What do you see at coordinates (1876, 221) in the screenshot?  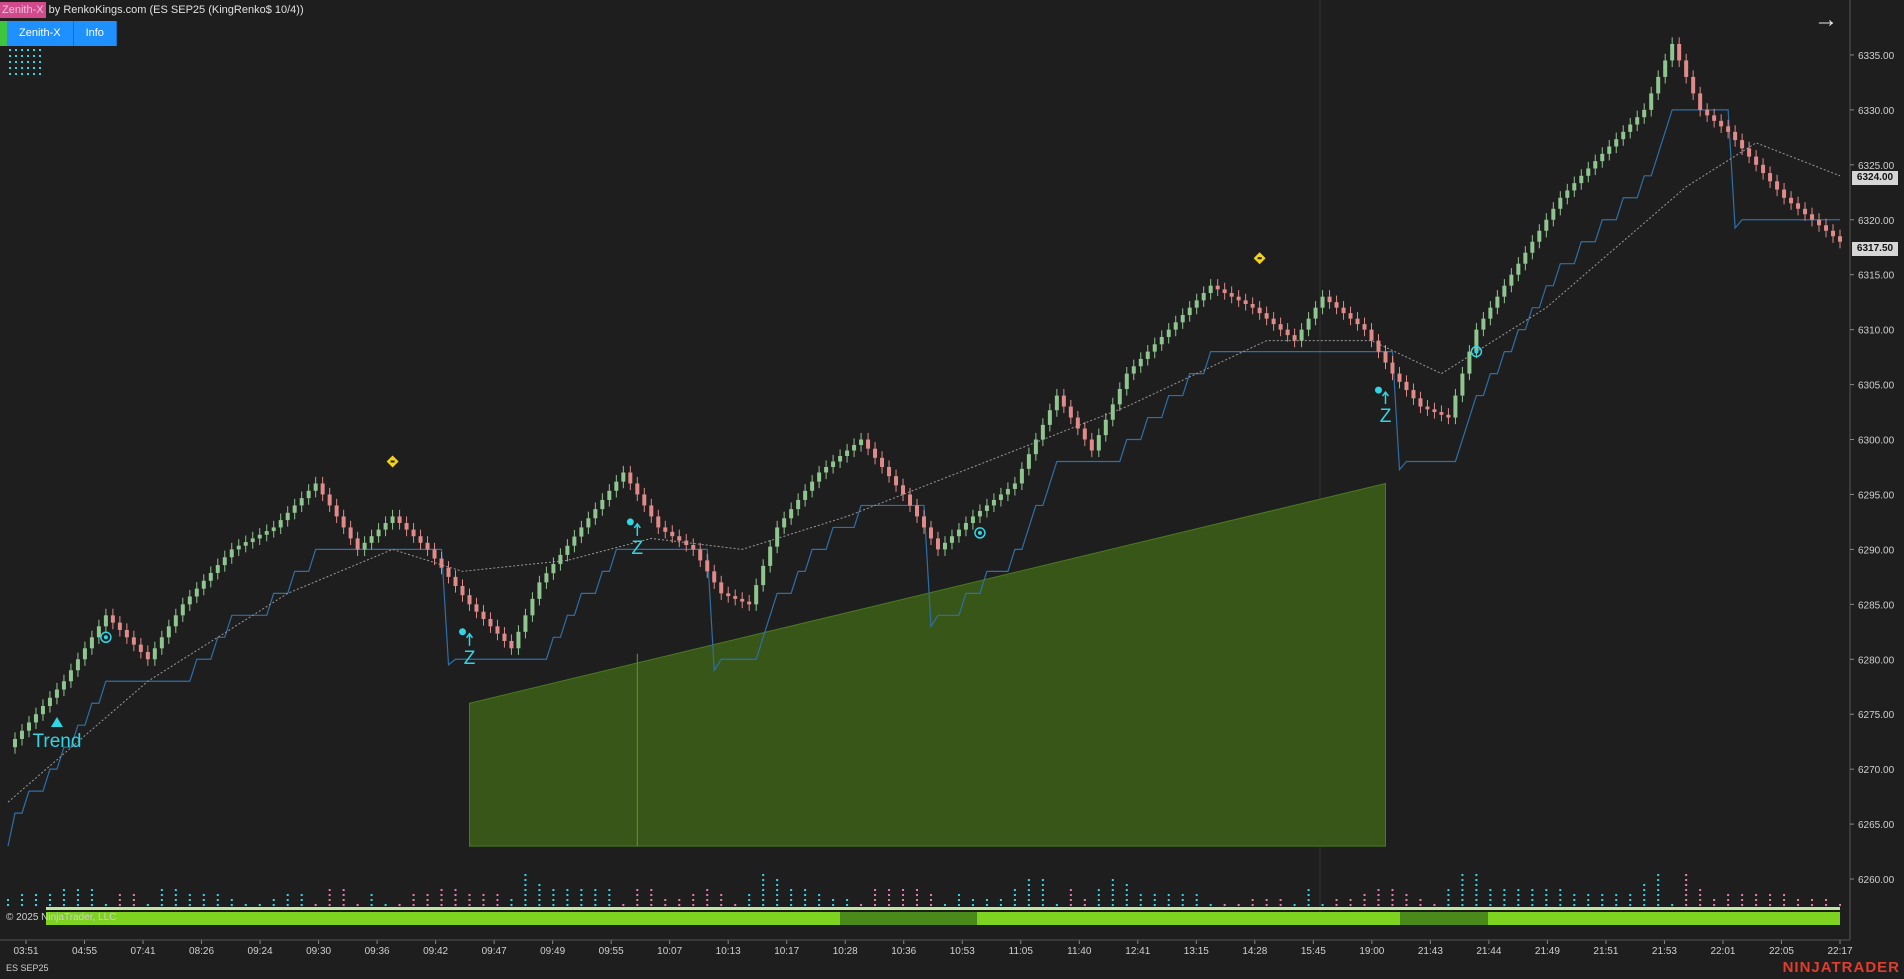 I see `y-tick-label: 6320.00` at bounding box center [1876, 221].